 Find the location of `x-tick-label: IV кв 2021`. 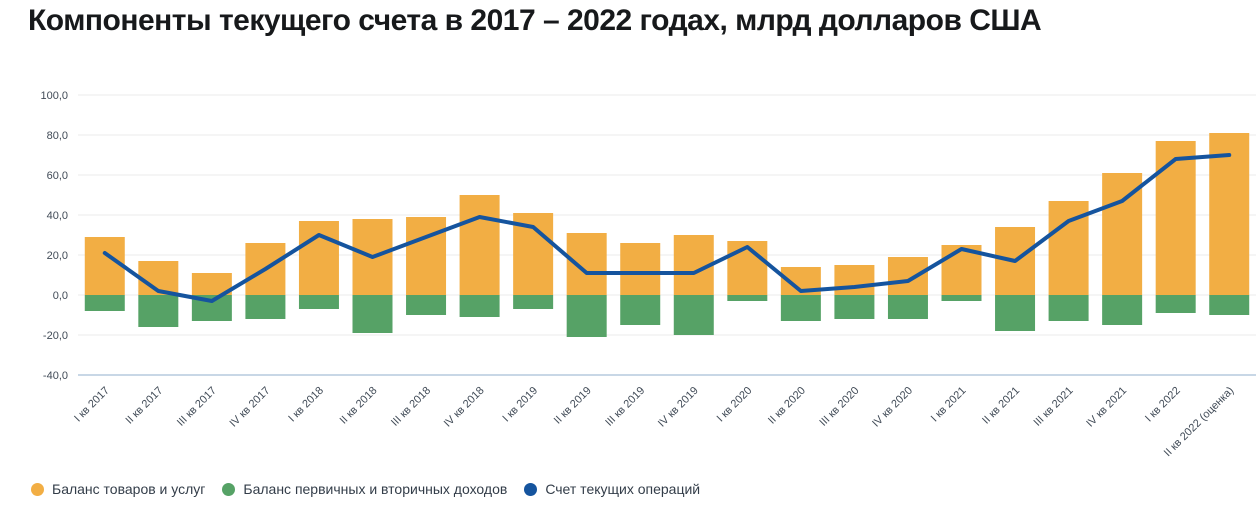

x-tick-label: IV кв 2021 is located at coordinates (1106, 407).